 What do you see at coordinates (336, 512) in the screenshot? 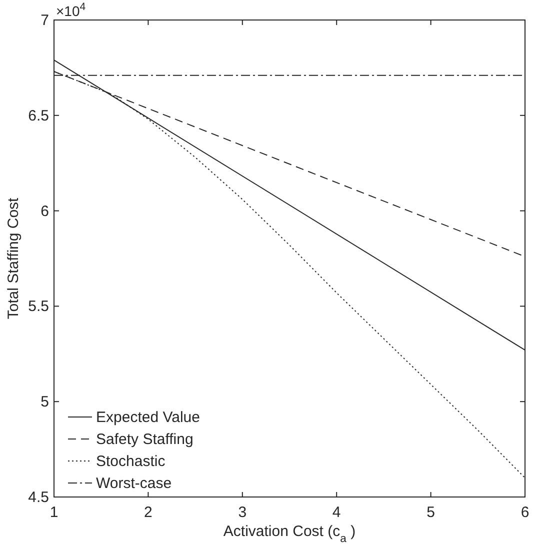
I see `x-tick-label: 4` at bounding box center [336, 512].